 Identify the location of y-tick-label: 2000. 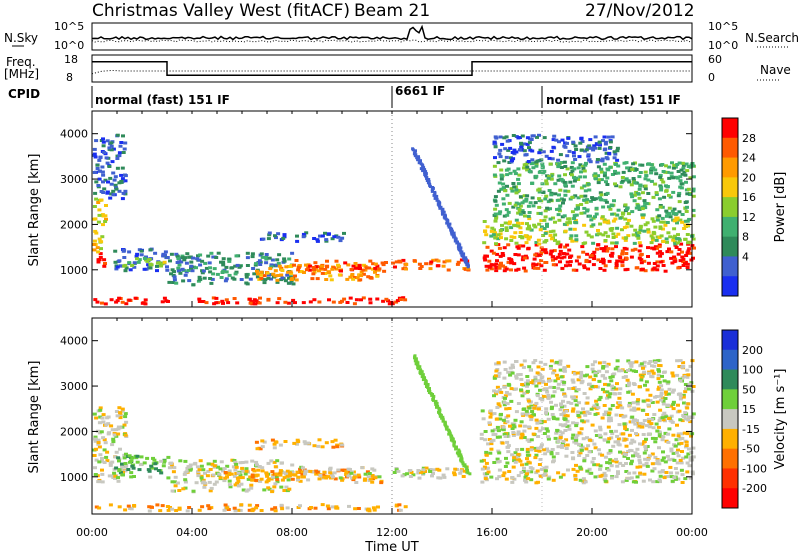
(74, 224).